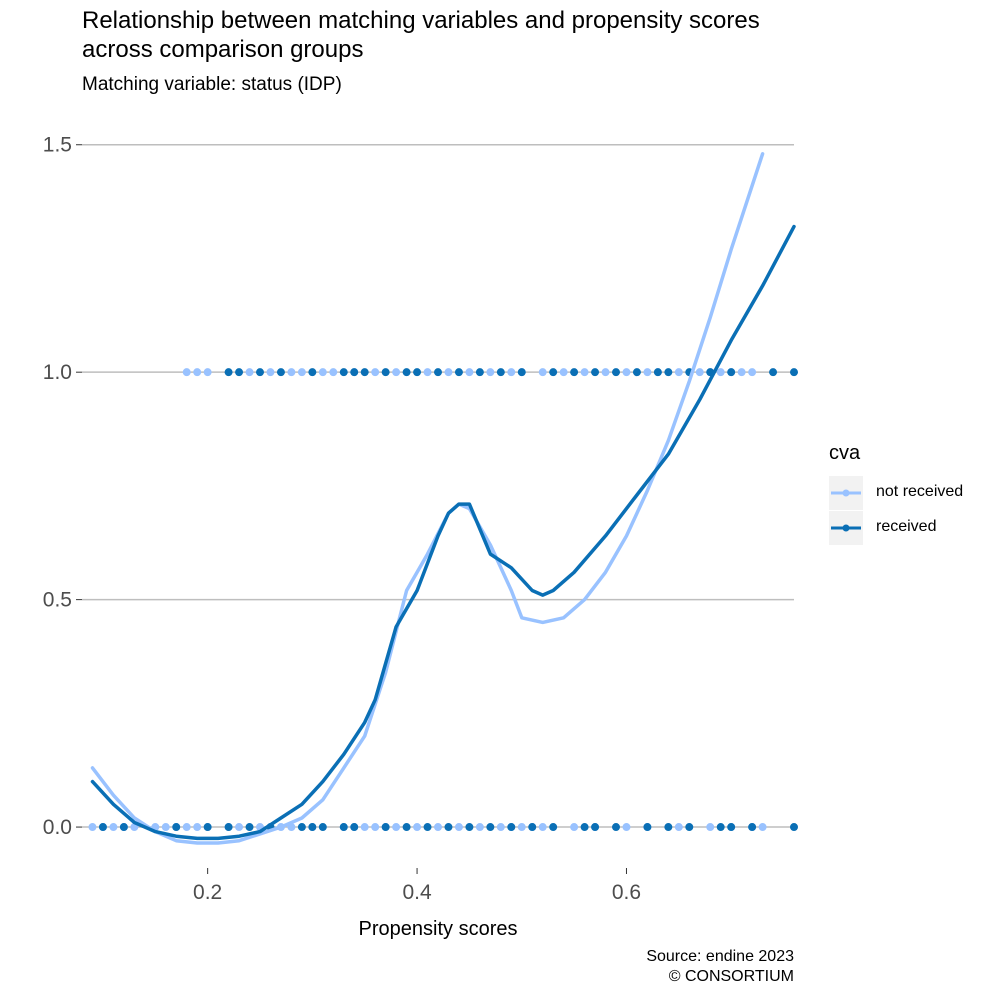 This screenshot has height=999, width=999. What do you see at coordinates (845, 453) in the screenshot?
I see `legend-title: cva` at bounding box center [845, 453].